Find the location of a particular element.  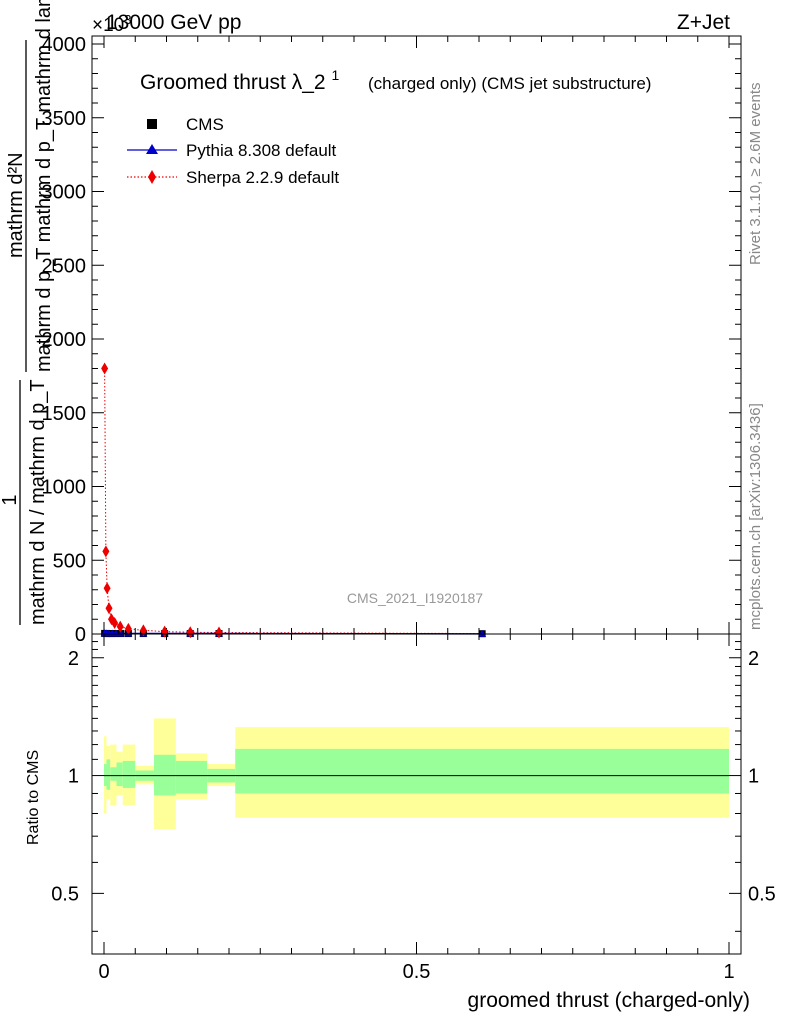

main-y-tick-label: 1500 is located at coordinates (64, 414).